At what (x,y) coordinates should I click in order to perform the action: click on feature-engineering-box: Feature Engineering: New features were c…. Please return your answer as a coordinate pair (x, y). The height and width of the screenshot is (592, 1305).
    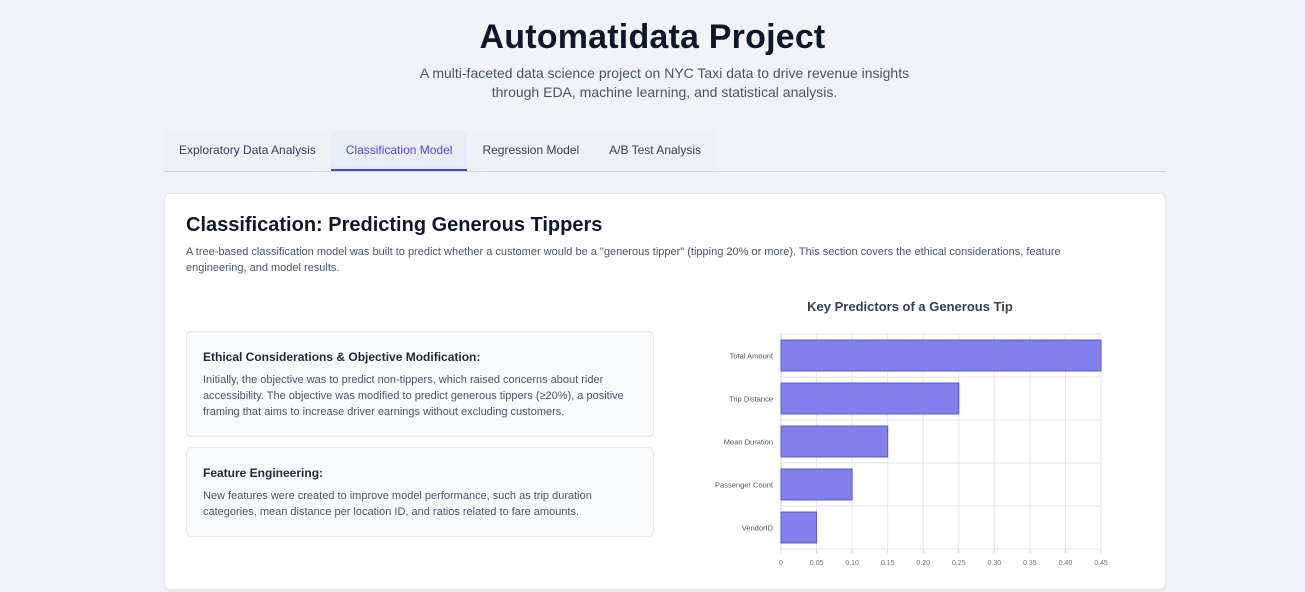
    Looking at the image, I should click on (420, 492).